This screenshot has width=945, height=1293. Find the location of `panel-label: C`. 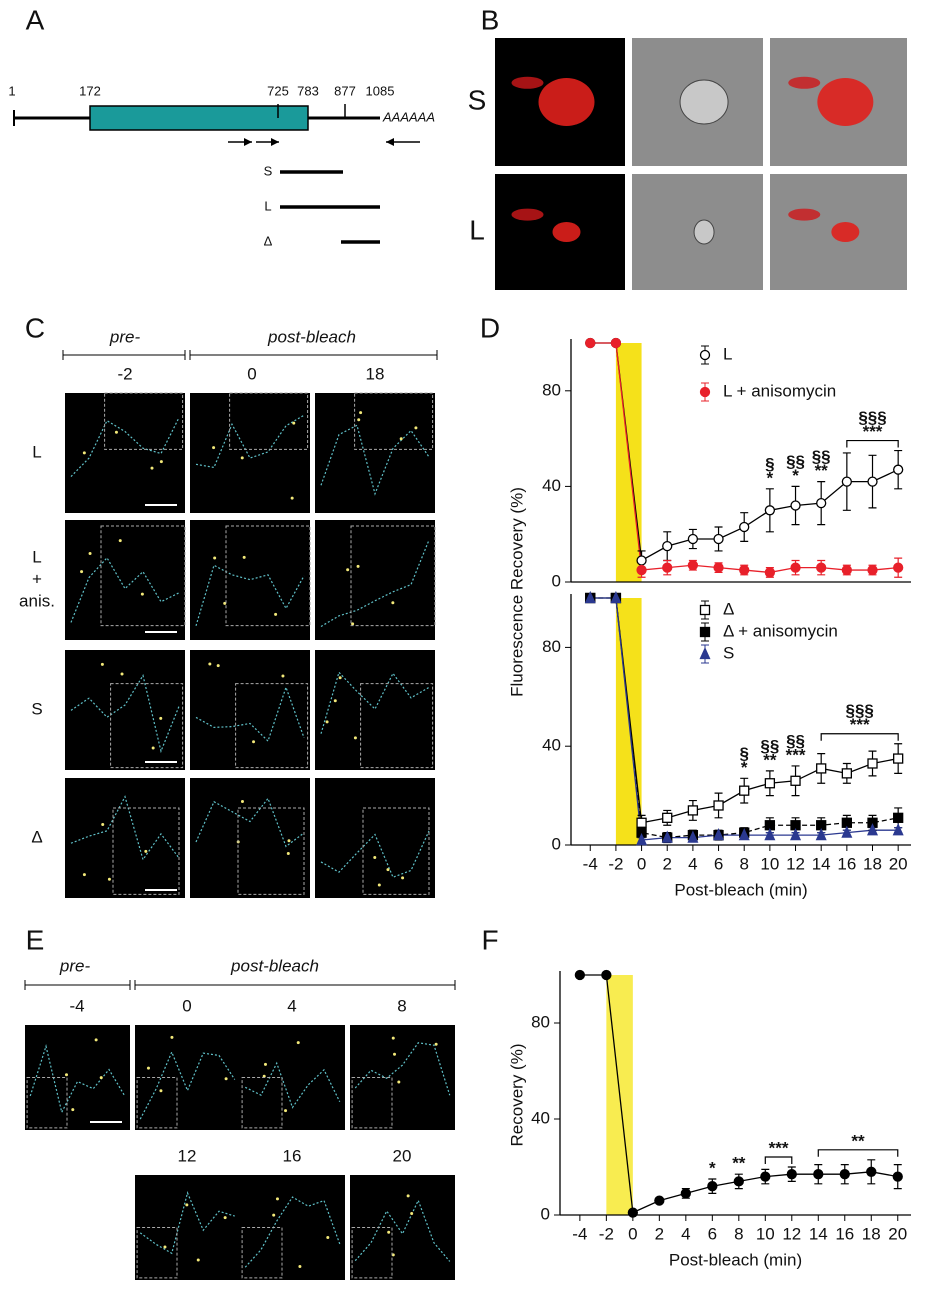

panel-label: C is located at coordinates (35, 327).